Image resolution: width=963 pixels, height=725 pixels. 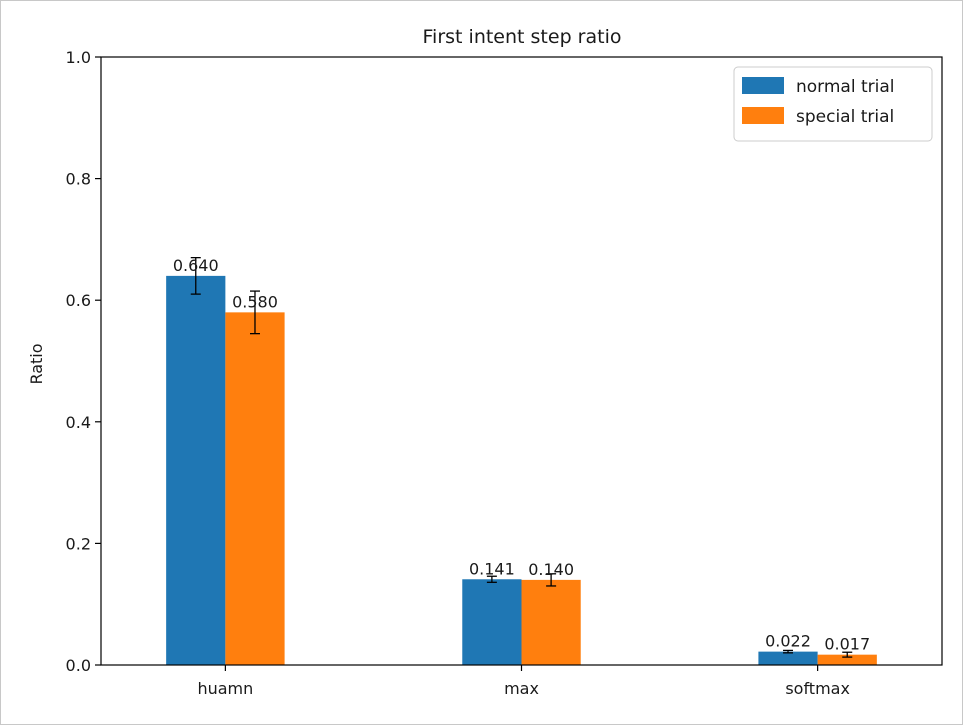 I want to click on bar-special-trial-softmax, so click(x=847, y=659).